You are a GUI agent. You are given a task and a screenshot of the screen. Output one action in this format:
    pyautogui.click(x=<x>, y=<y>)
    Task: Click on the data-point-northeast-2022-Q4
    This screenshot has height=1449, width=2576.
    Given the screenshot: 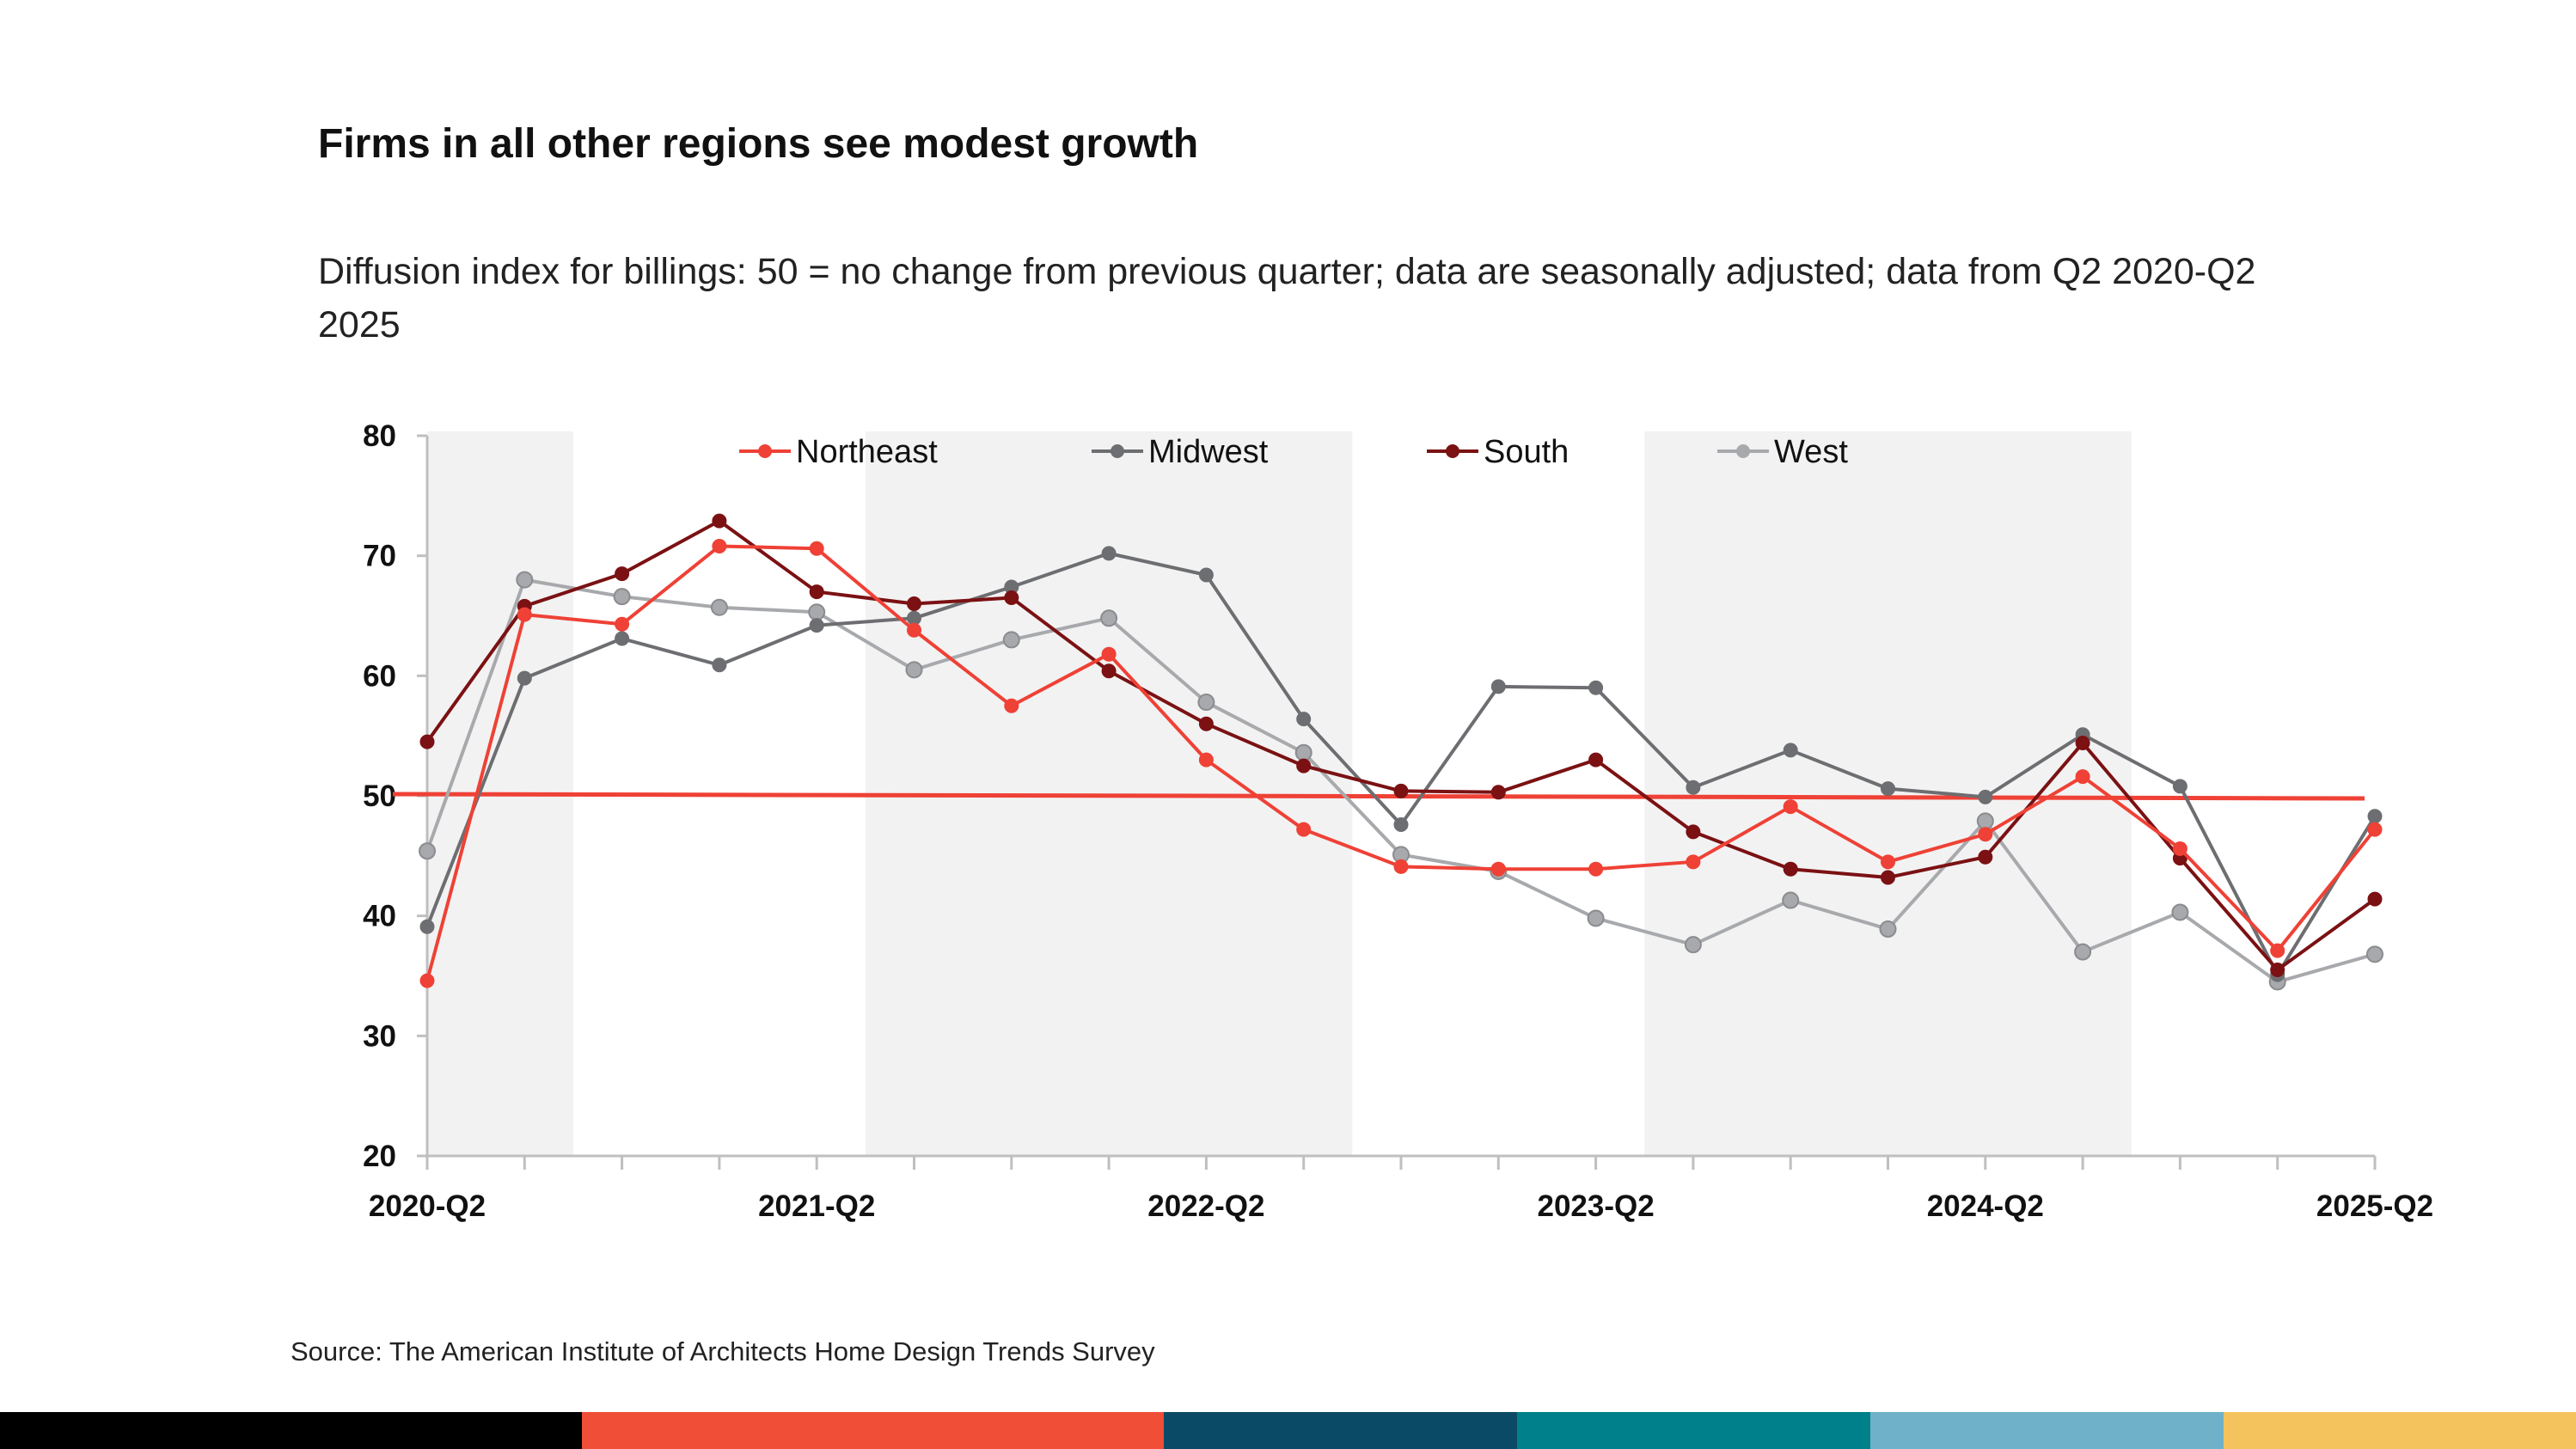 What is the action you would take?
    pyautogui.click(x=1401, y=866)
    